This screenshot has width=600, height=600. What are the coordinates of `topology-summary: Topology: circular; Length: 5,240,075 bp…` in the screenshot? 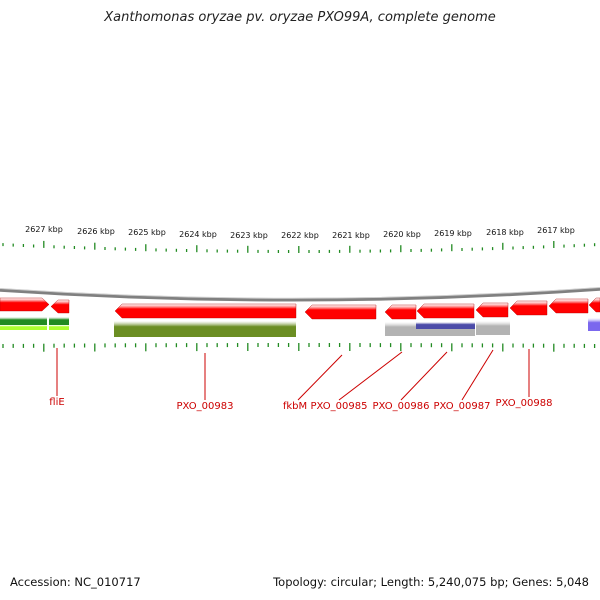 It's located at (431, 582).